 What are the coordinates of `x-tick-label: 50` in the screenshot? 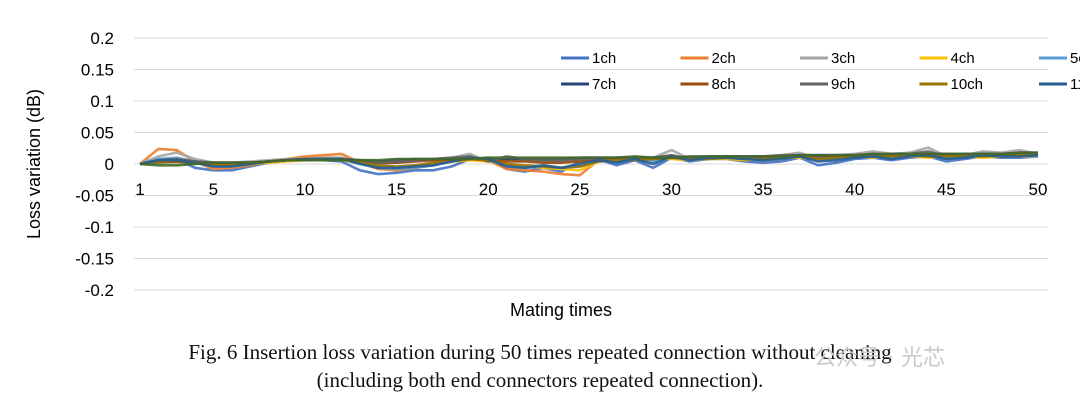 It's located at (1038, 189).